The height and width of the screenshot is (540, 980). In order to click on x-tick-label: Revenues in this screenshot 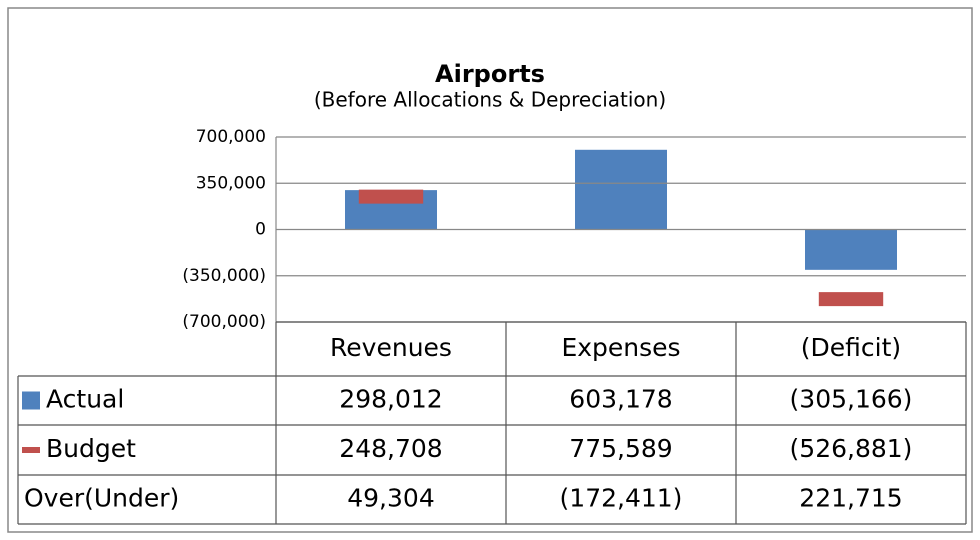, I will do `click(391, 347)`.